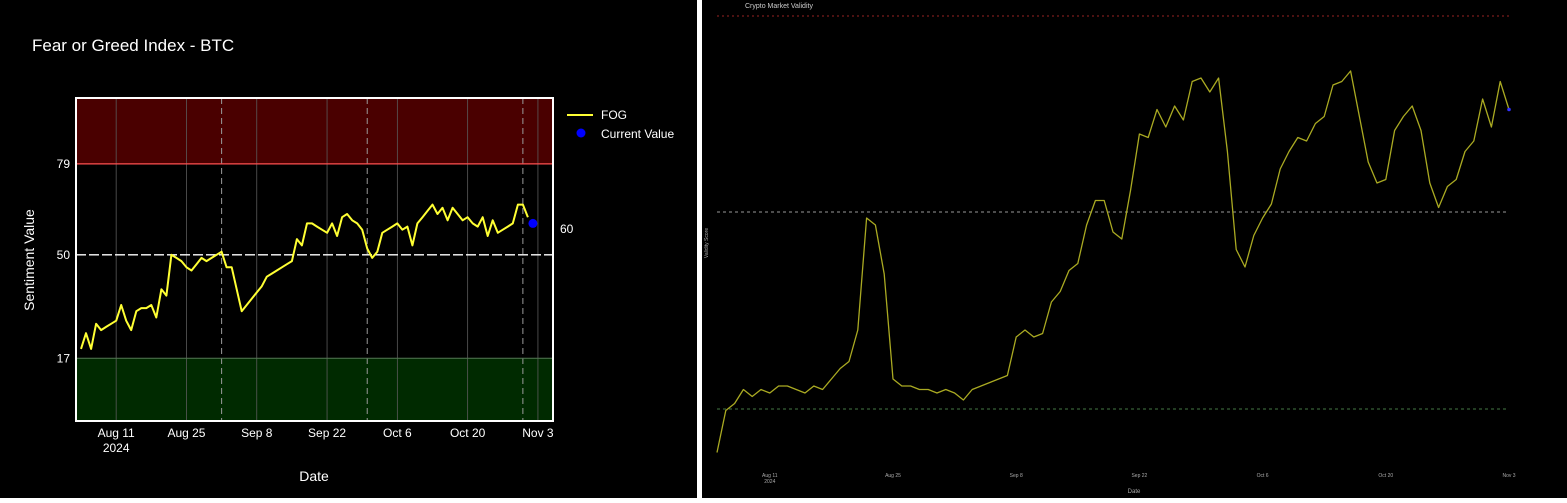 This screenshot has height=503, width=1567. What do you see at coordinates (581, 133) in the screenshot?
I see `legend-current-swatch` at bounding box center [581, 133].